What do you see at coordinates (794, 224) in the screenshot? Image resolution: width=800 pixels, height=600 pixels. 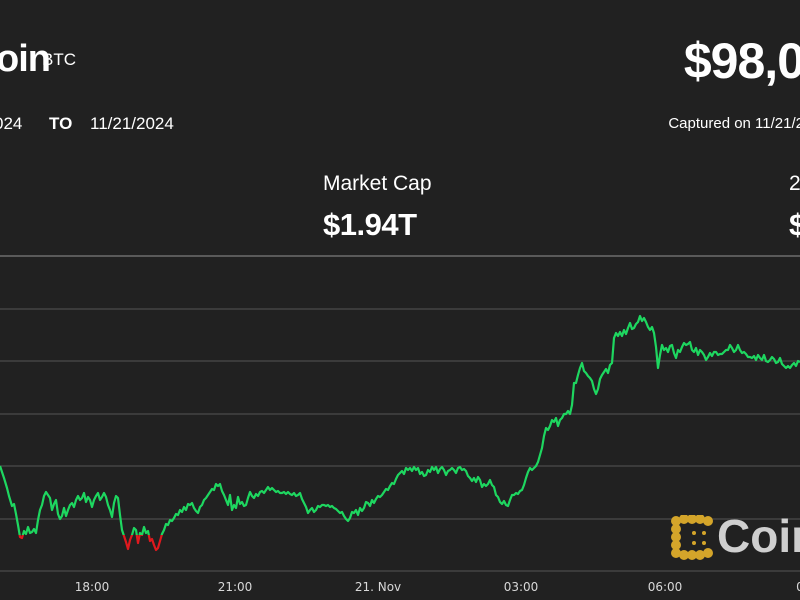 I see `stat-3-value: $` at bounding box center [794, 224].